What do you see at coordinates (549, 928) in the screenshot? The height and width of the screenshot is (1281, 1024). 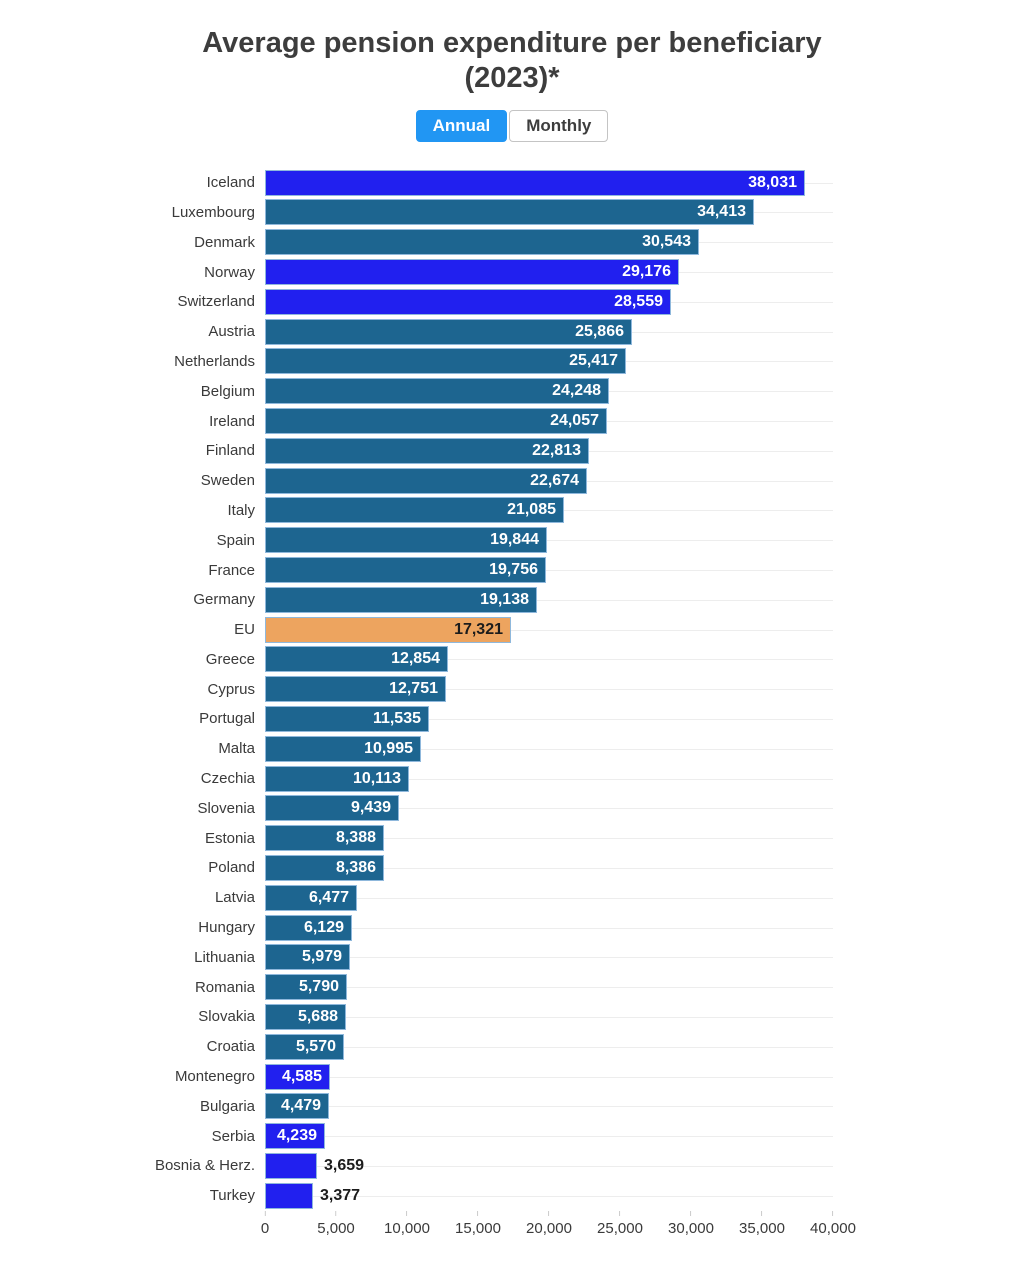 I see `plot-track: 6,129` at bounding box center [549, 928].